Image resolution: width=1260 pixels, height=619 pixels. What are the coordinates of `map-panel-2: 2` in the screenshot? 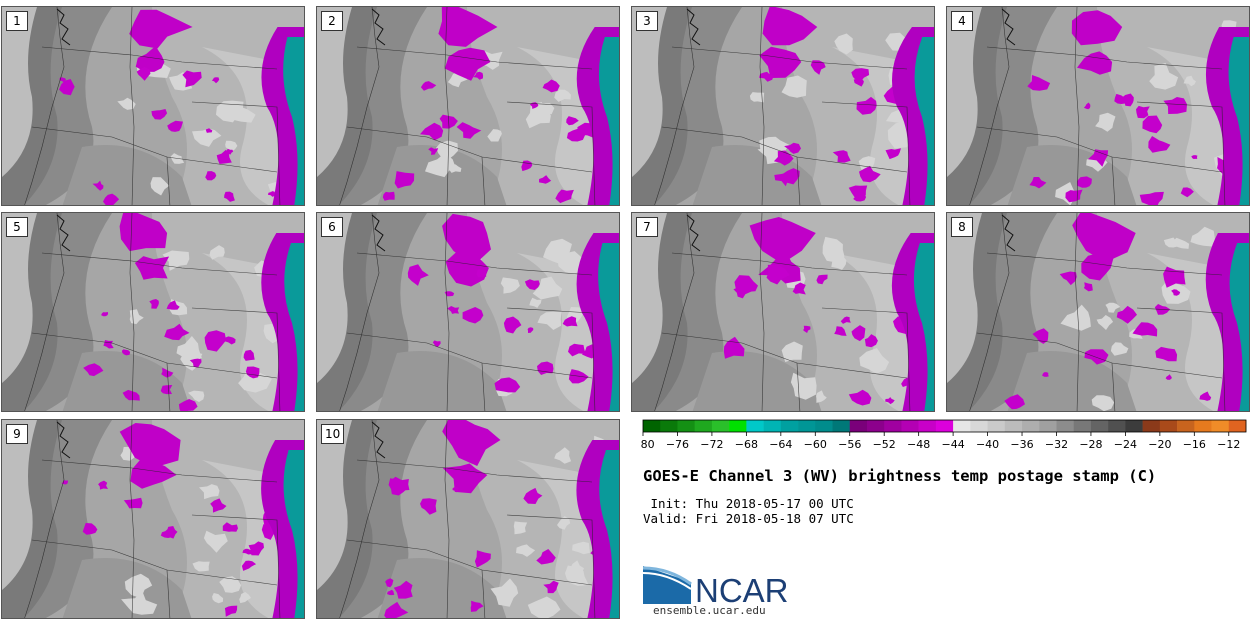 It's located at (468, 106).